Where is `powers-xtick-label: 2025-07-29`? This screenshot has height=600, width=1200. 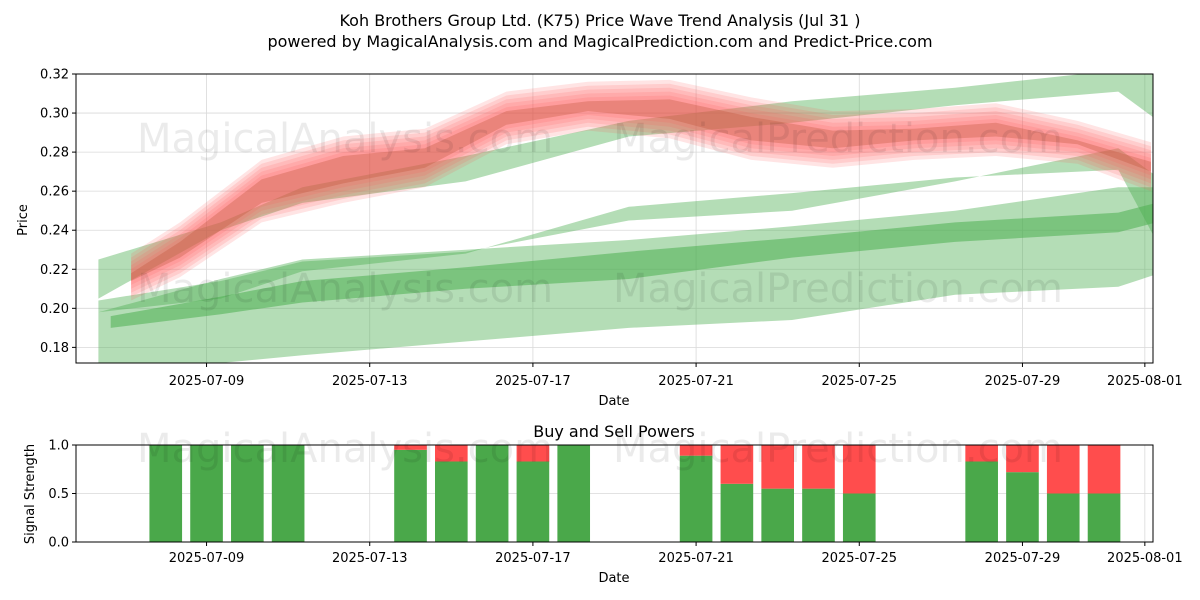
powers-xtick-label: 2025-07-29 is located at coordinates (1023, 558).